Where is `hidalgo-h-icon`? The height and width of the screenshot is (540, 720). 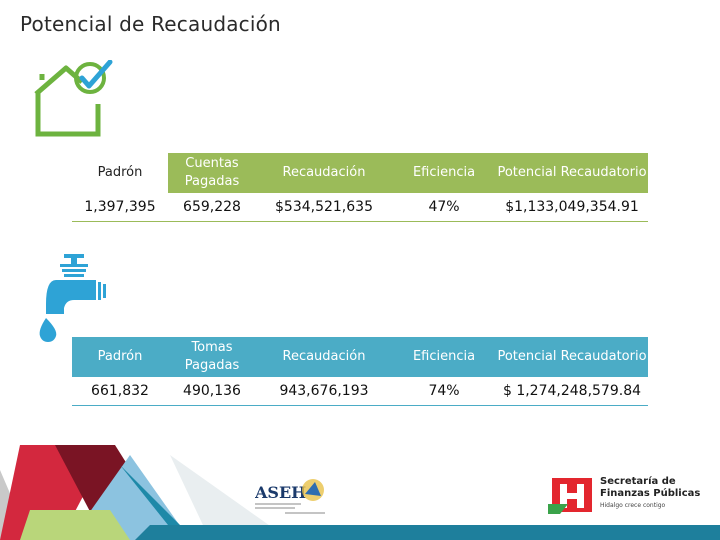
hidalgo-h-icon is located at coordinates (570, 496).